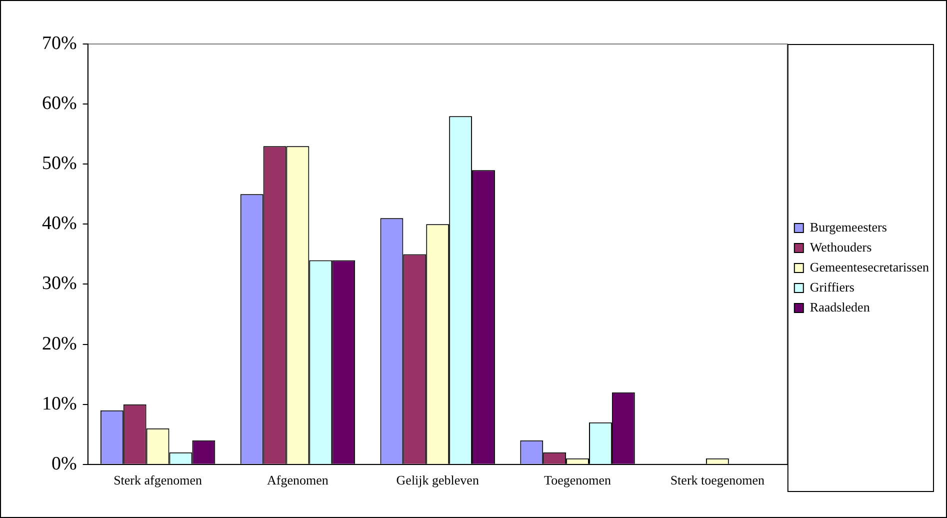 This screenshot has height=518, width=947. Describe the element at coordinates (848, 226) in the screenshot. I see `legend-label: Burgemeesters` at that location.